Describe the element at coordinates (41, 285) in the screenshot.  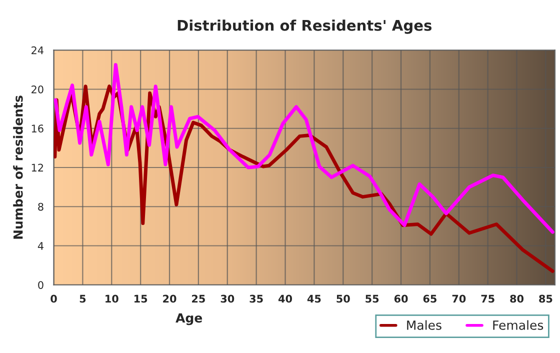
I see `y-tick-label: 0` at that location.